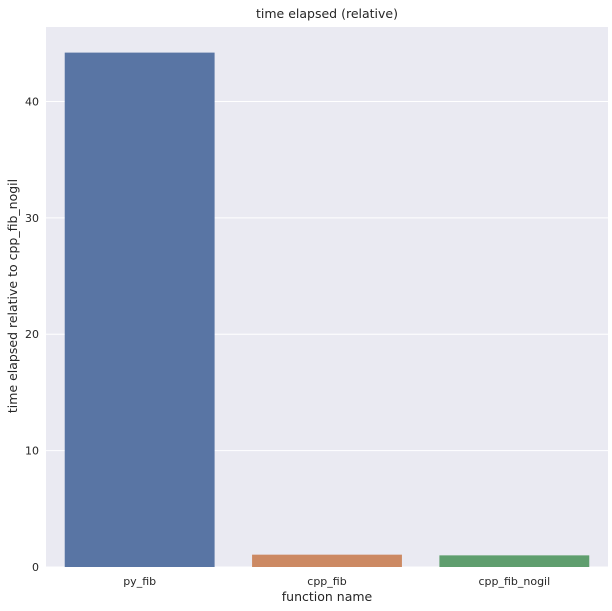 This screenshot has height=611, width=612. Describe the element at coordinates (35, 567) in the screenshot. I see `y-tick-label: 0` at that location.